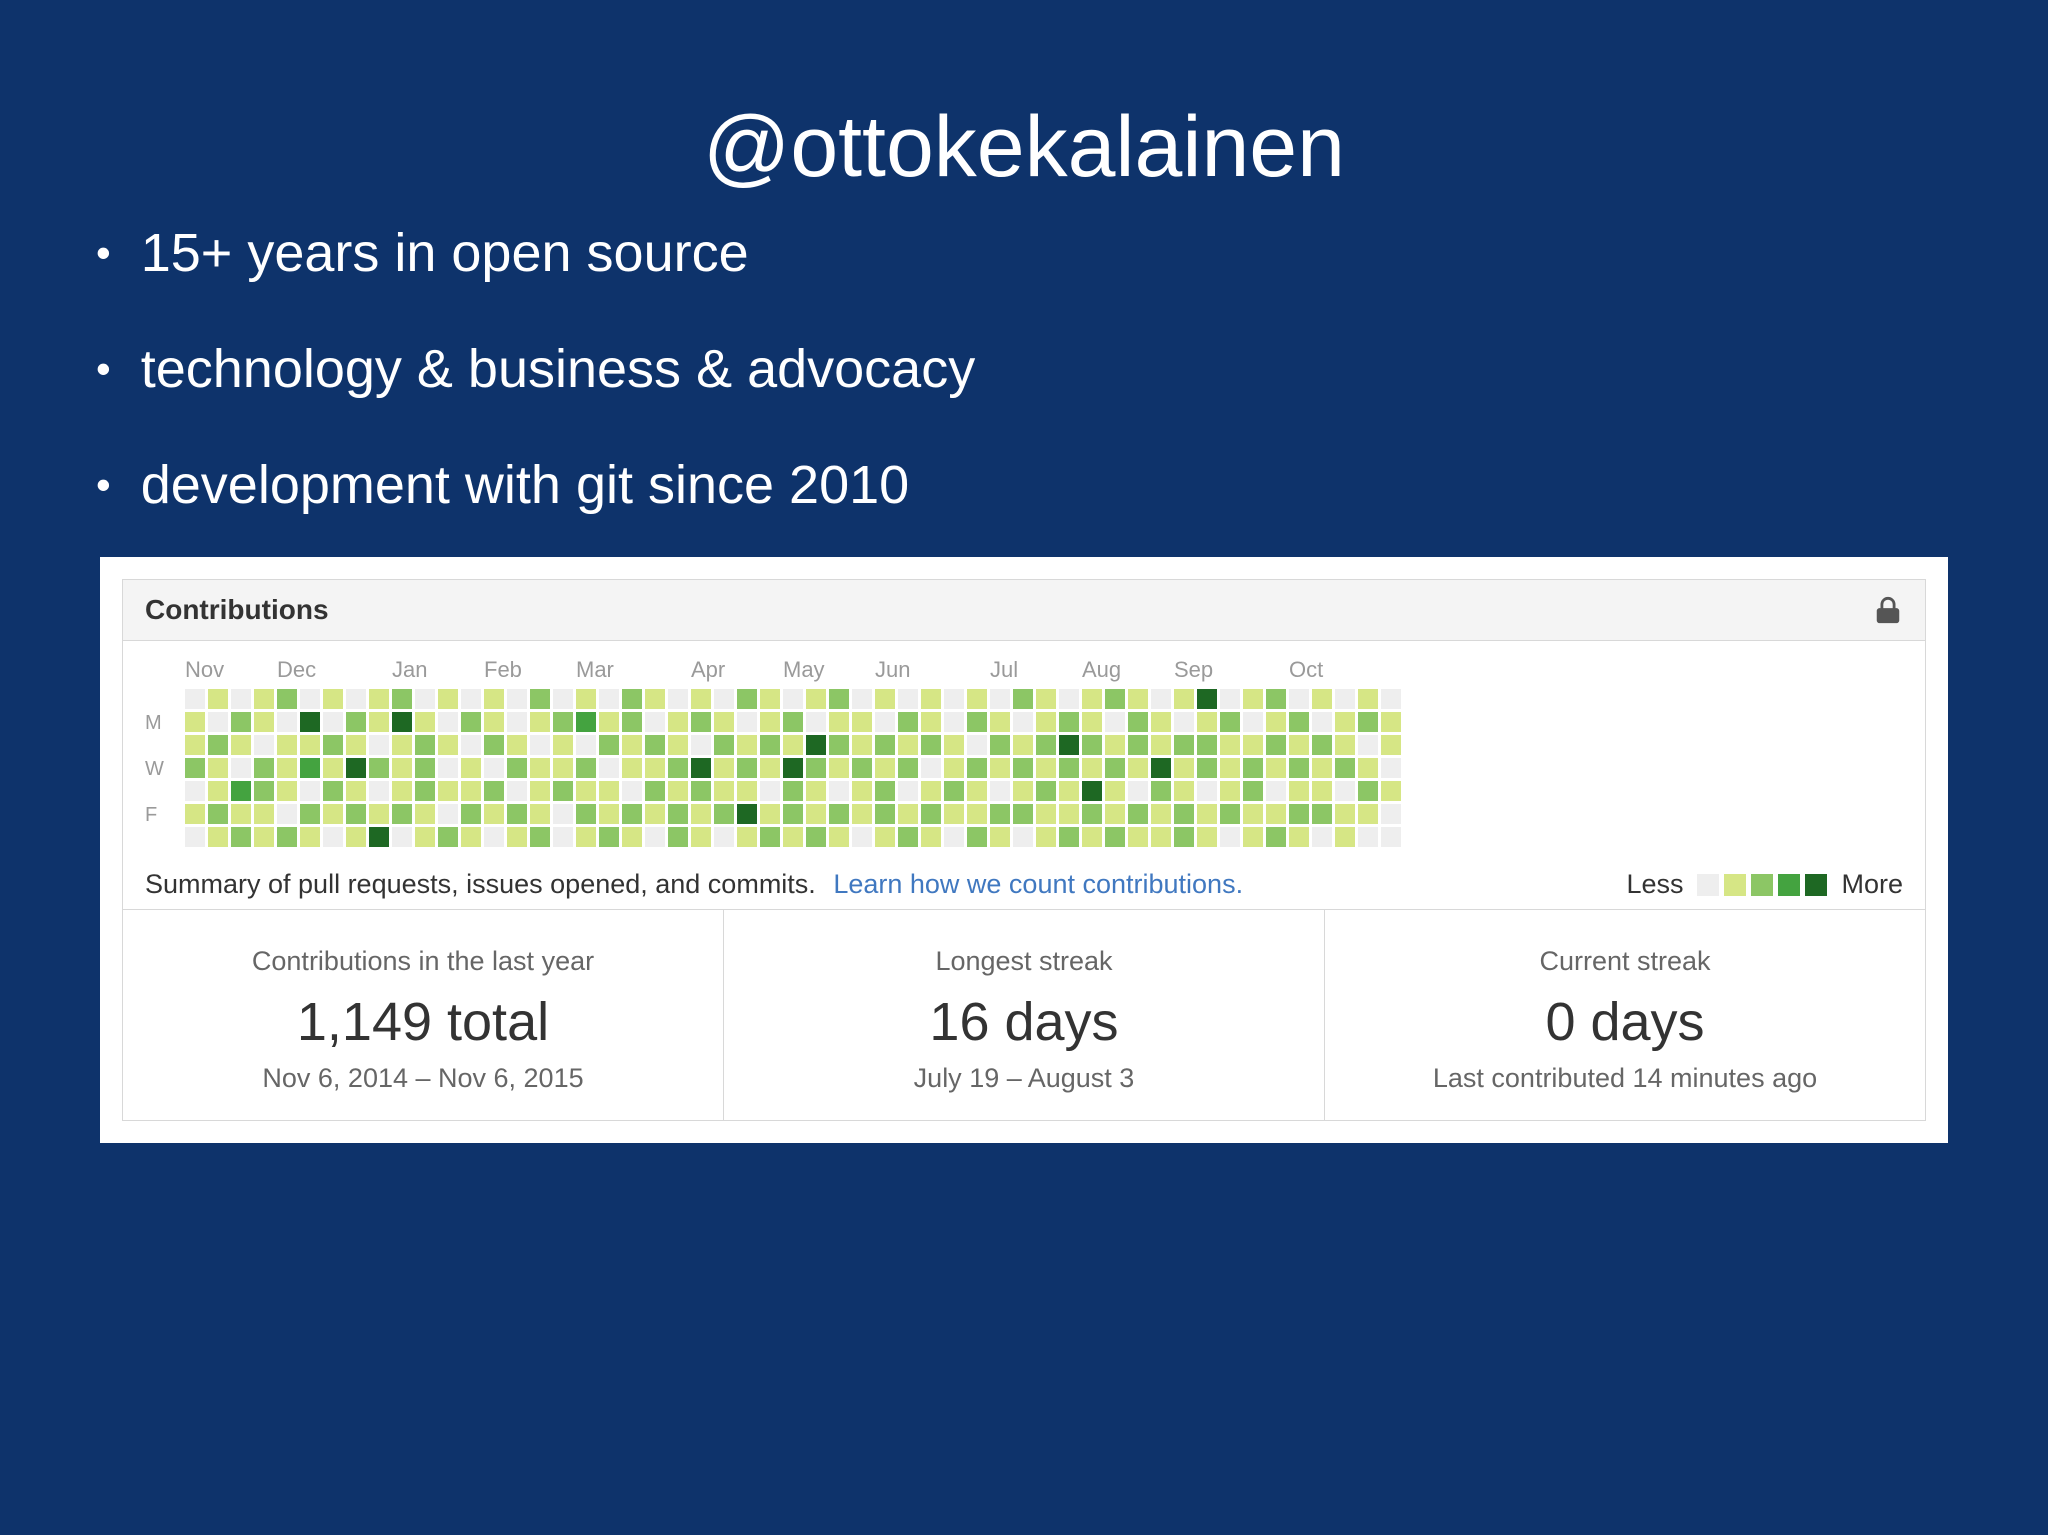  Describe the element at coordinates (535, 485) in the screenshot. I see `bullet-item: • development with git since 2010` at that location.